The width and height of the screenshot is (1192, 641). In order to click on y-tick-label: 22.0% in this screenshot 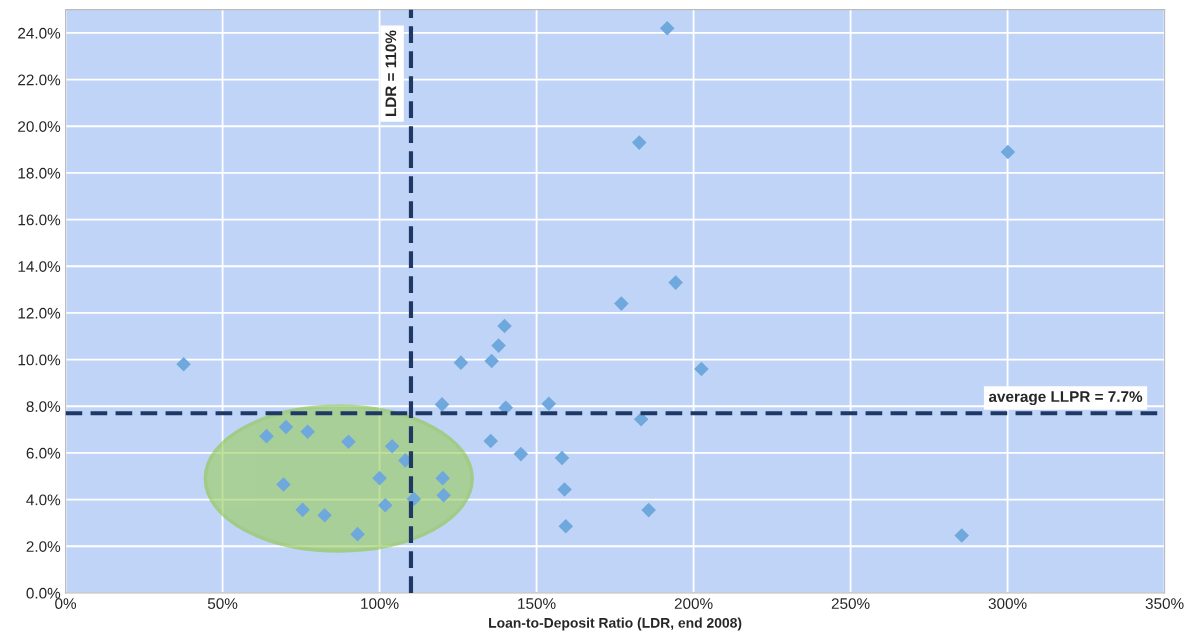, I will do `click(39, 80)`.